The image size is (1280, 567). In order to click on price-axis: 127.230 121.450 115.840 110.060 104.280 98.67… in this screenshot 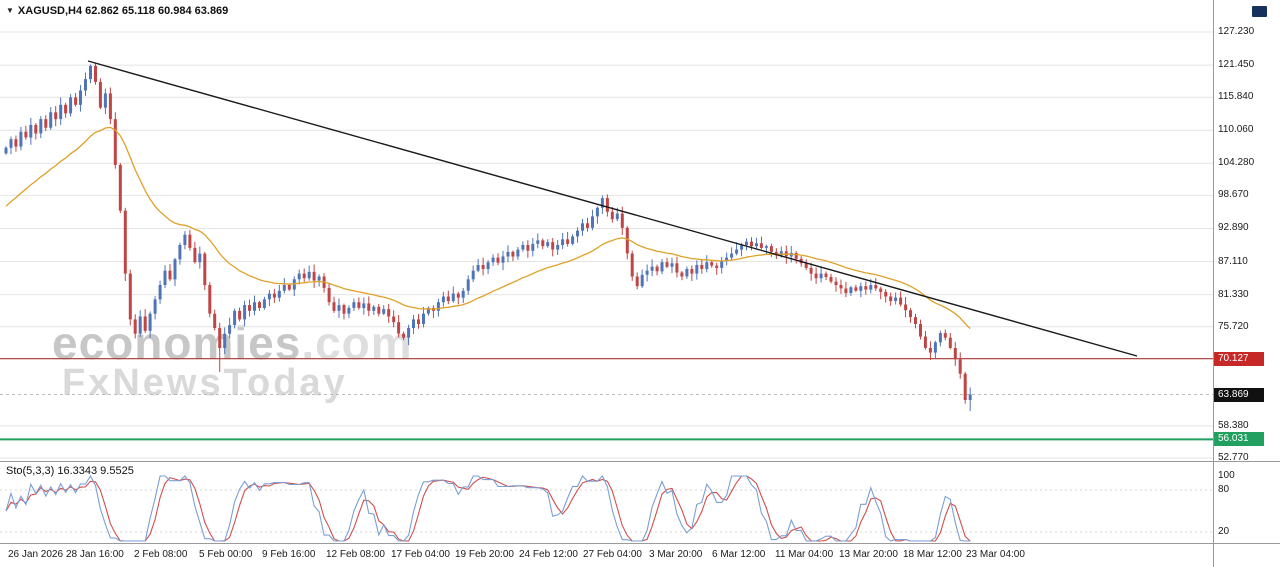, I will do `click(1246, 283)`.